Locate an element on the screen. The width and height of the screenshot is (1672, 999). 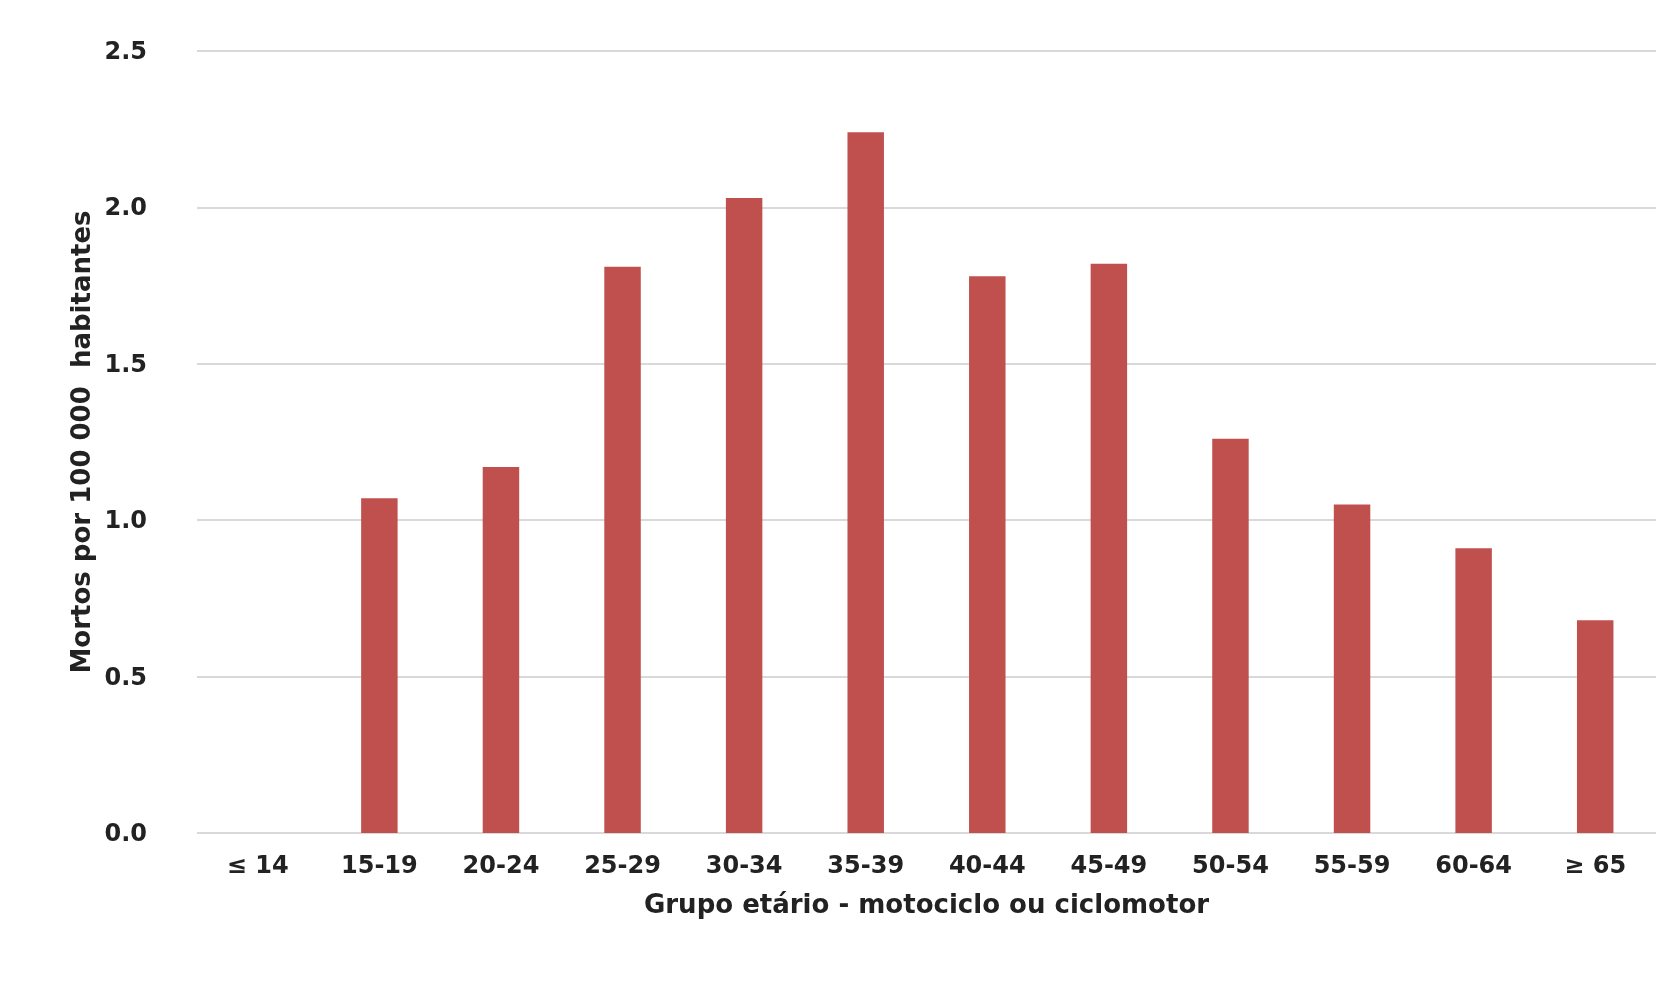
x-tick-label: 25-29 is located at coordinates (622, 865).